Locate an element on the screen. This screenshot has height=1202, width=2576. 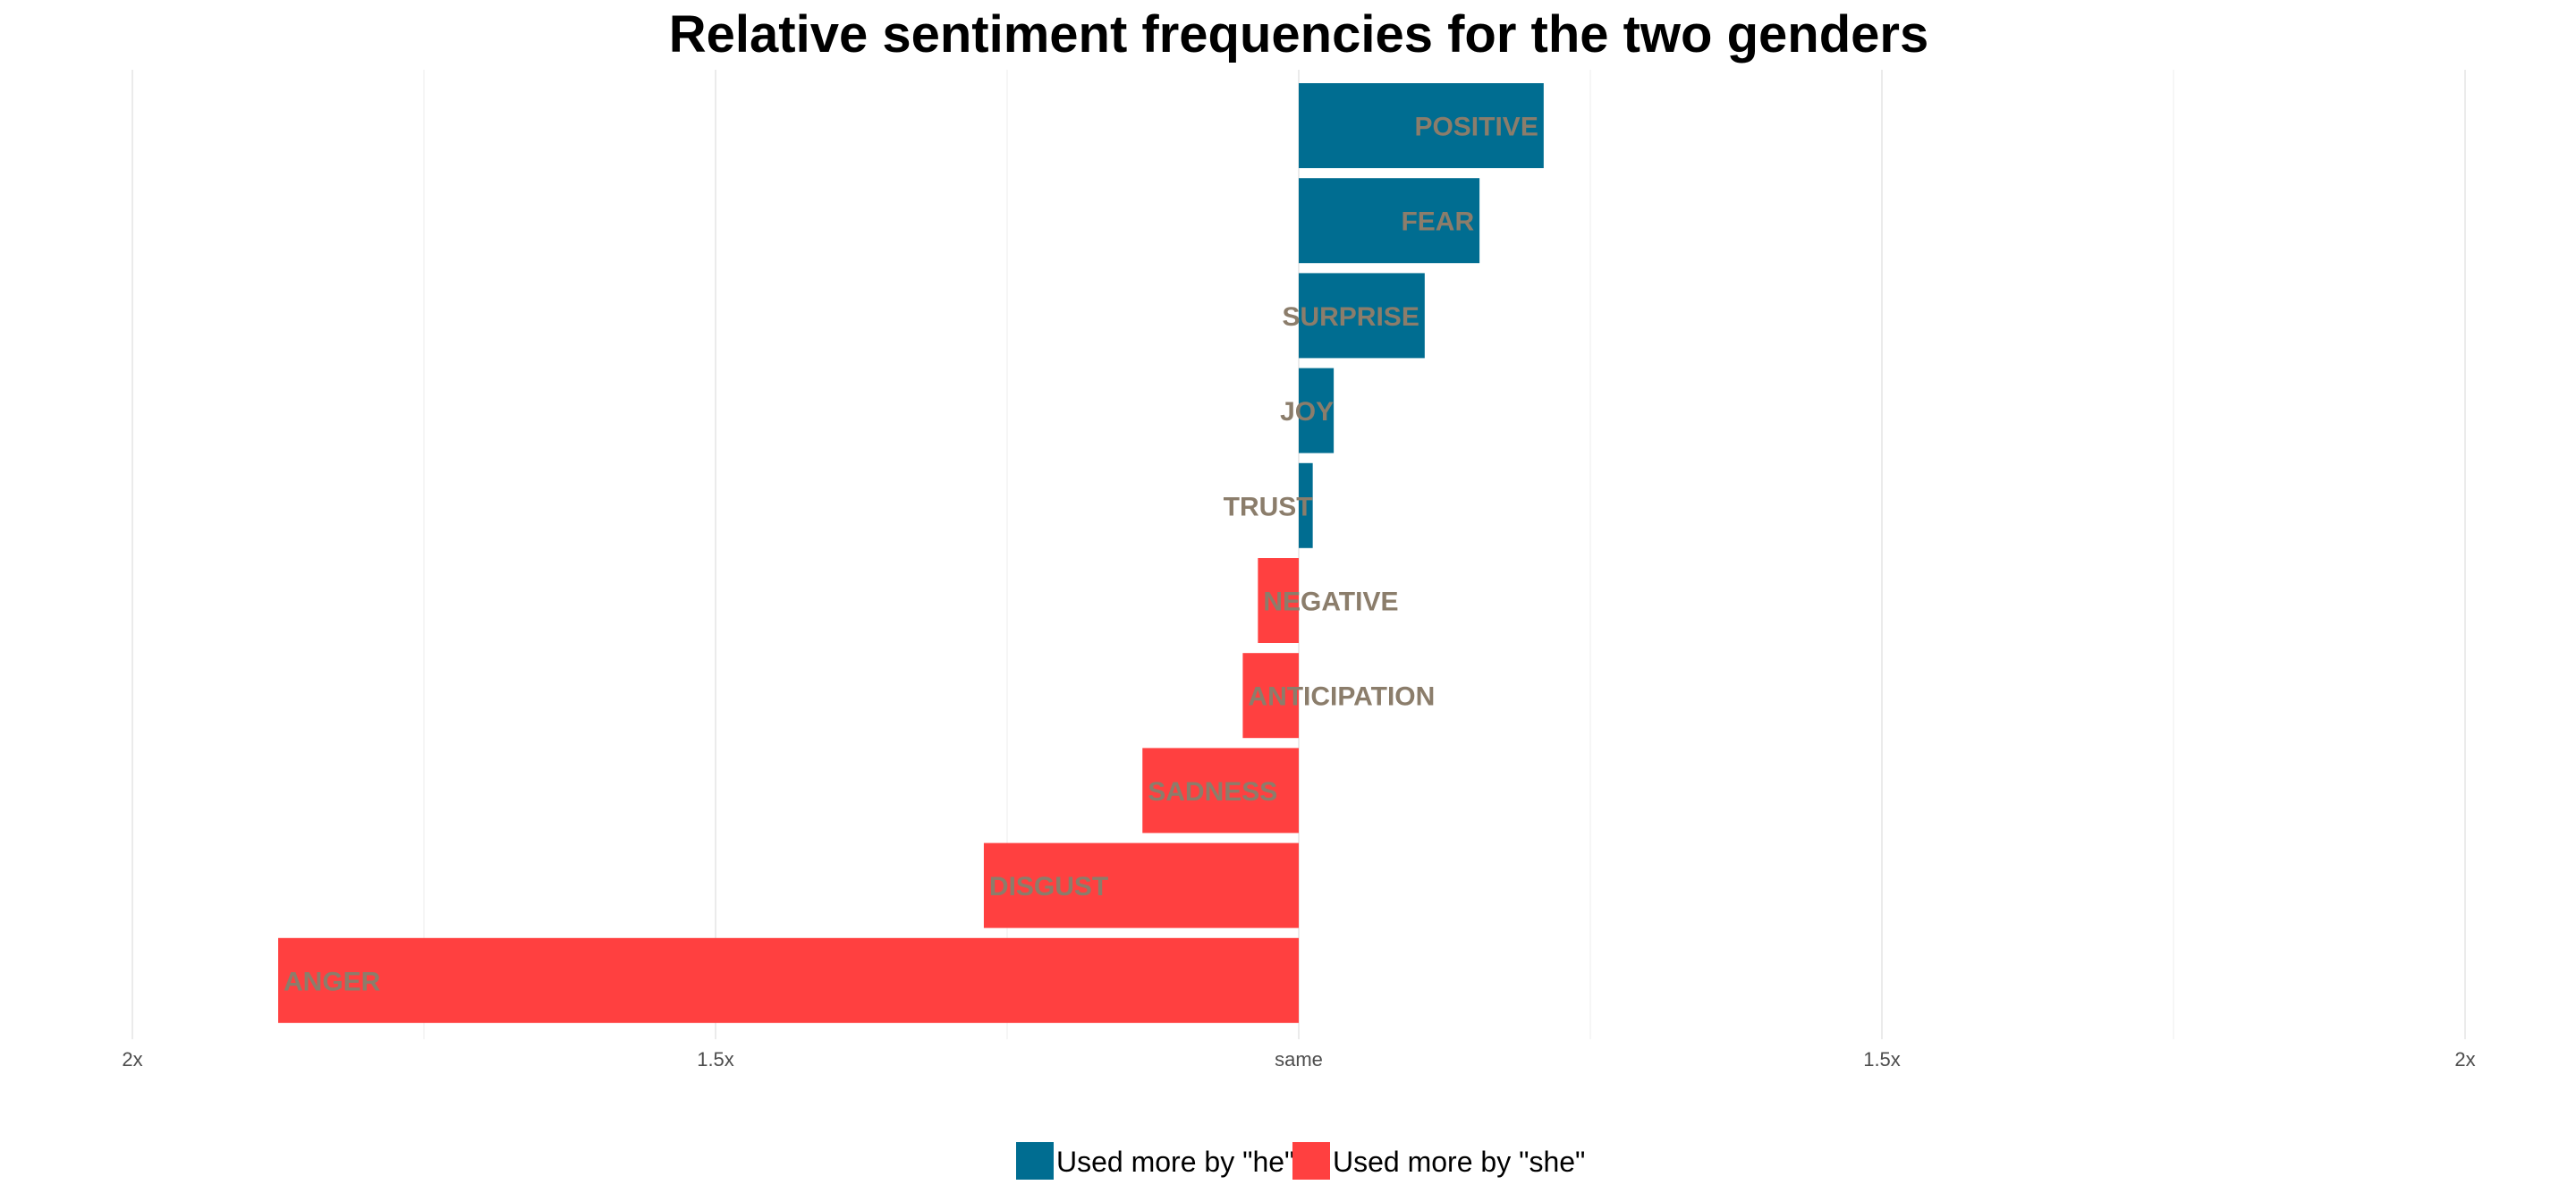
bar-label-disgust: DISGUST is located at coordinates (1048, 887).